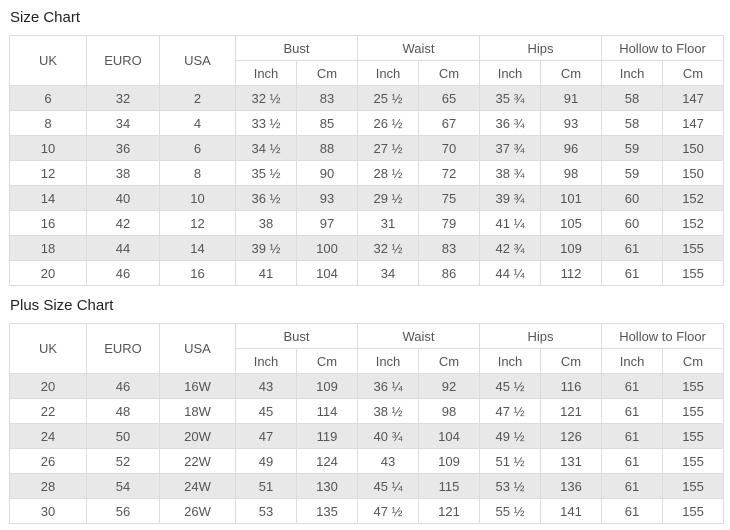 The height and width of the screenshot is (530, 730). Describe the element at coordinates (266, 148) in the screenshot. I see `table-cell: 34 ½` at that location.